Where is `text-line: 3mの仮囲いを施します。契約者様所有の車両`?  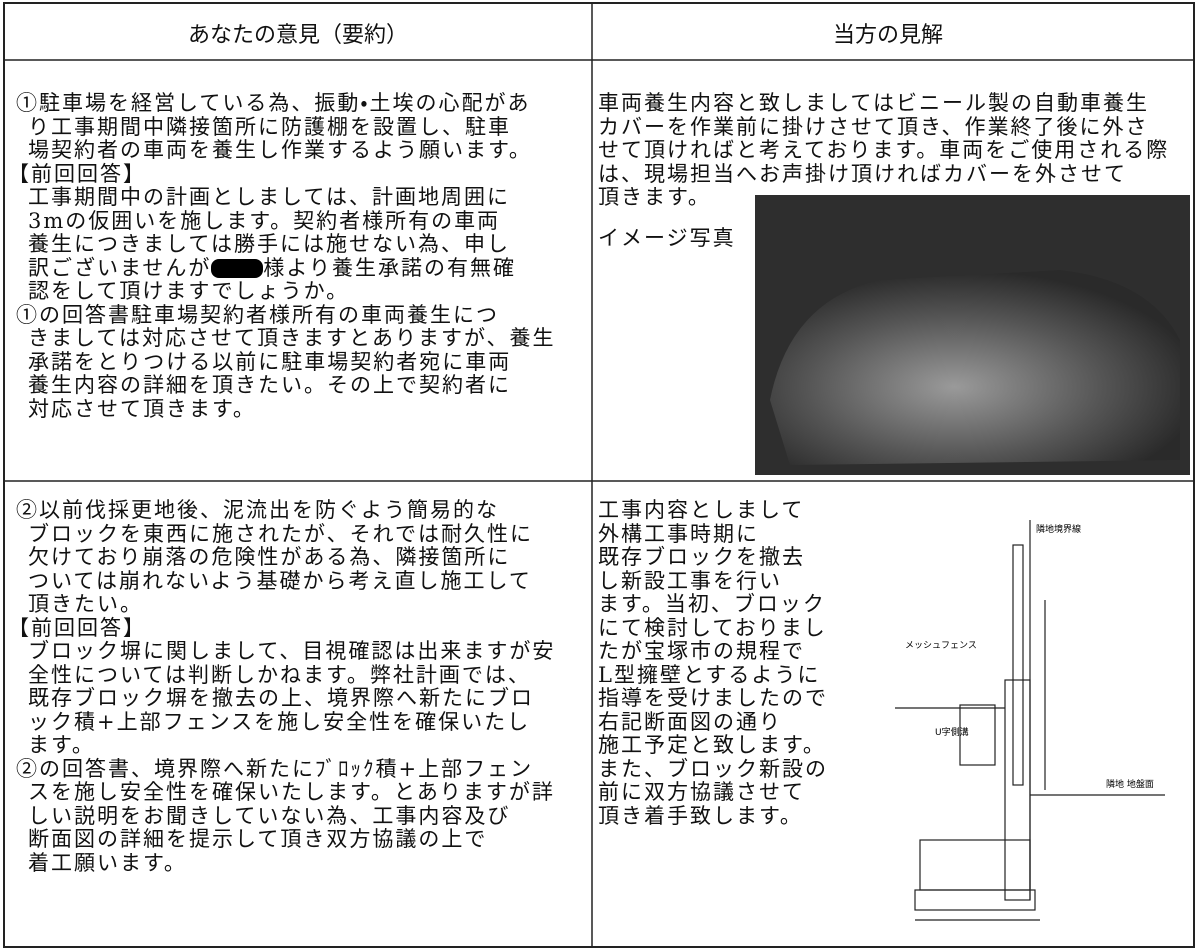
text-line: 3mの仮囲いを施します。契約者様所有の車両 is located at coordinates (264, 220).